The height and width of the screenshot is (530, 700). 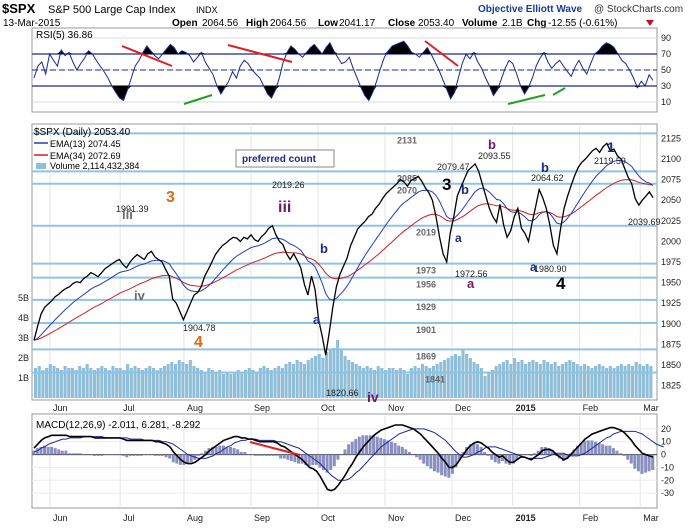 I want to click on down-arrow-icon, so click(x=650, y=23).